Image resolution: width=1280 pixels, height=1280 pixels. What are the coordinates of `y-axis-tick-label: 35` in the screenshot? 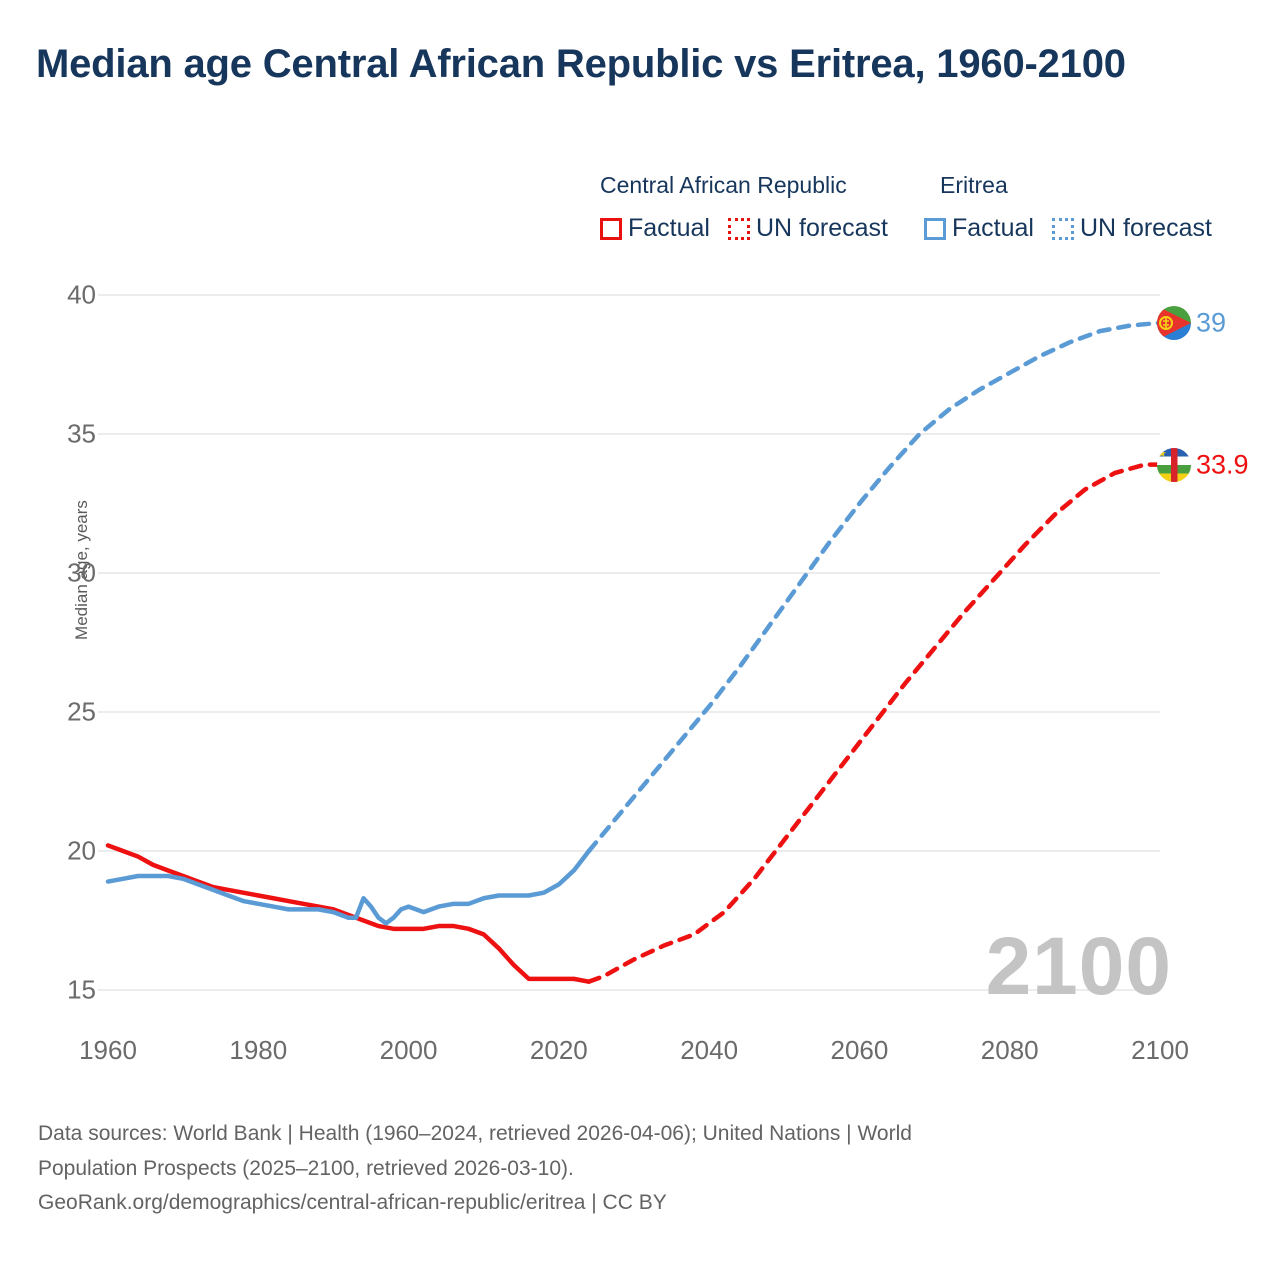 It's located at (81, 433).